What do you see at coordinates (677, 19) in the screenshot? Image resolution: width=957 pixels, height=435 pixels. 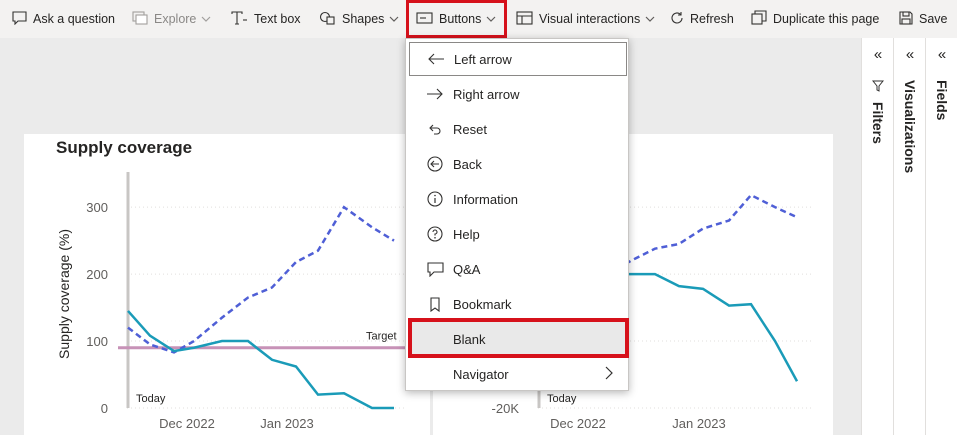 I see `refresh-icon` at bounding box center [677, 19].